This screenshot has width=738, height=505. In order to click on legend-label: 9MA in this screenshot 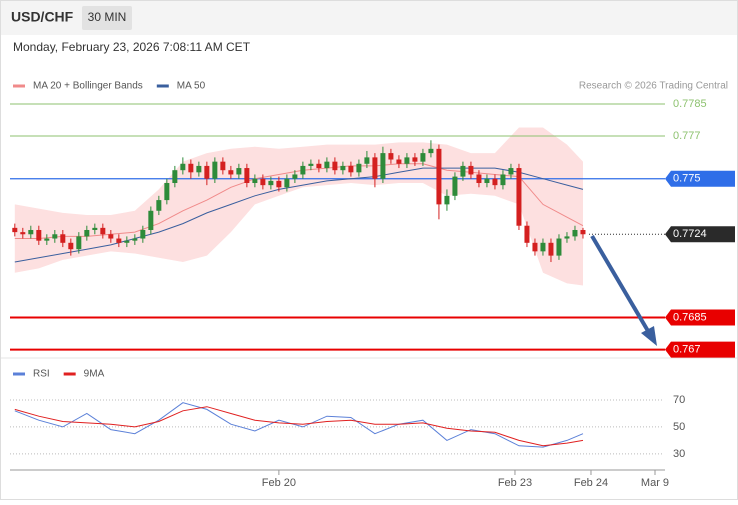, I will do `click(94, 374)`.